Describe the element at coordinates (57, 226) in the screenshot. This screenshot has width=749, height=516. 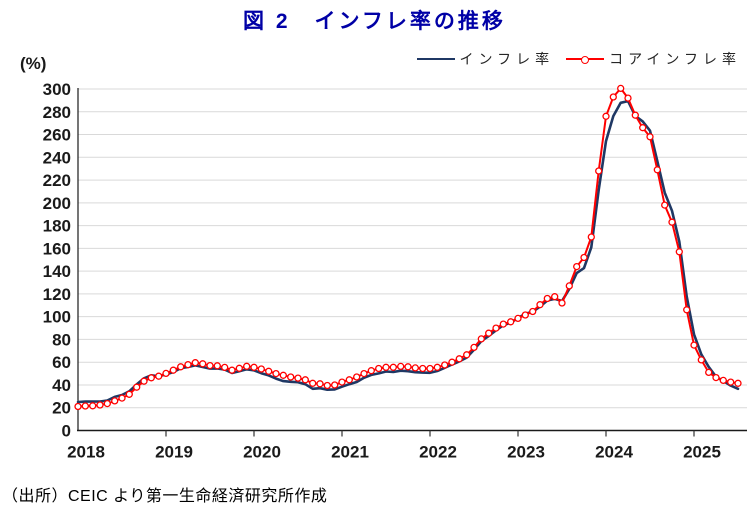
I see `y-tick-label: 180` at that location.